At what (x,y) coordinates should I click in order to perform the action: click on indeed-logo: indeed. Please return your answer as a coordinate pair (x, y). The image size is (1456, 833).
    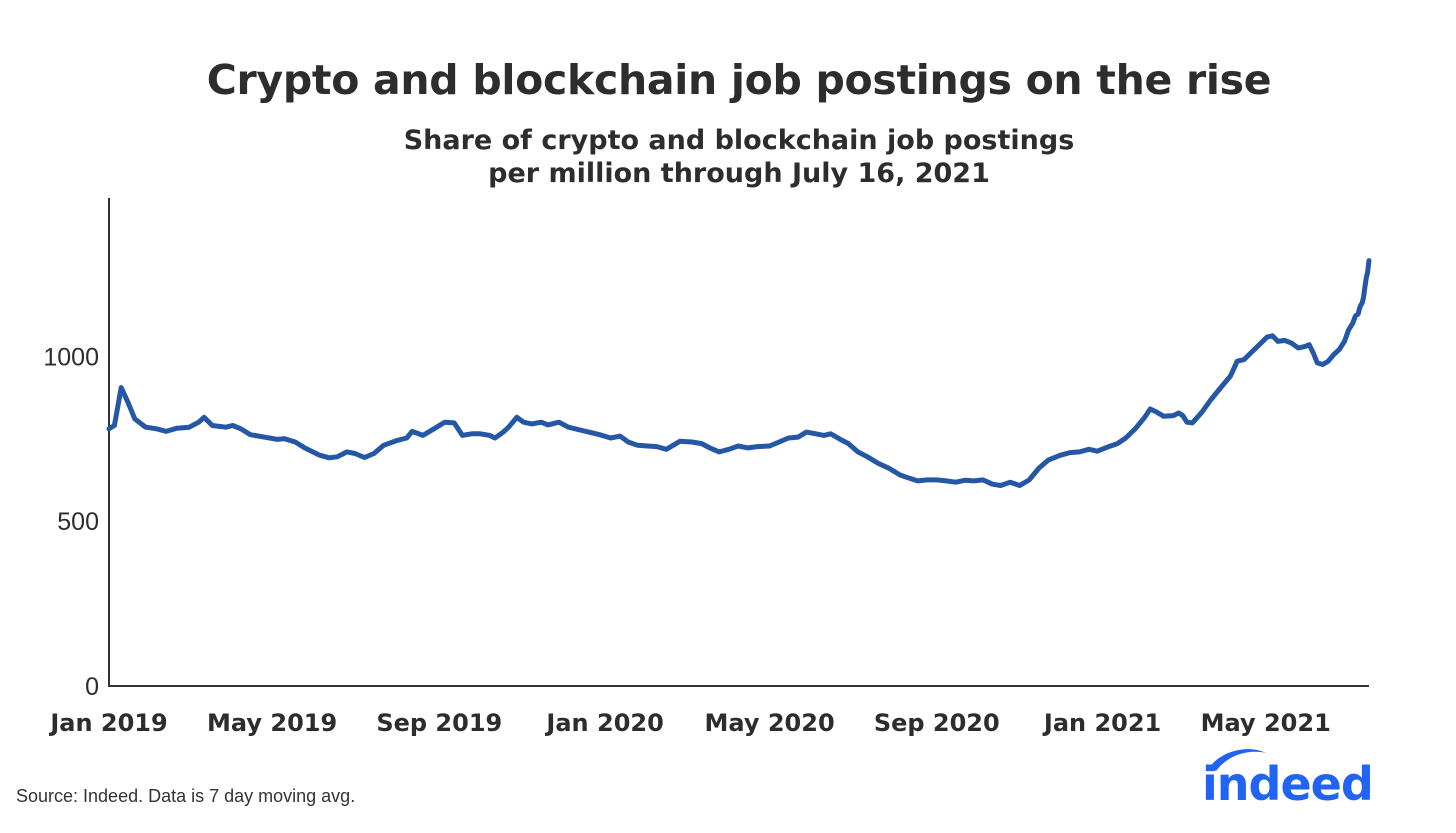
    Looking at the image, I should click on (1288, 777).